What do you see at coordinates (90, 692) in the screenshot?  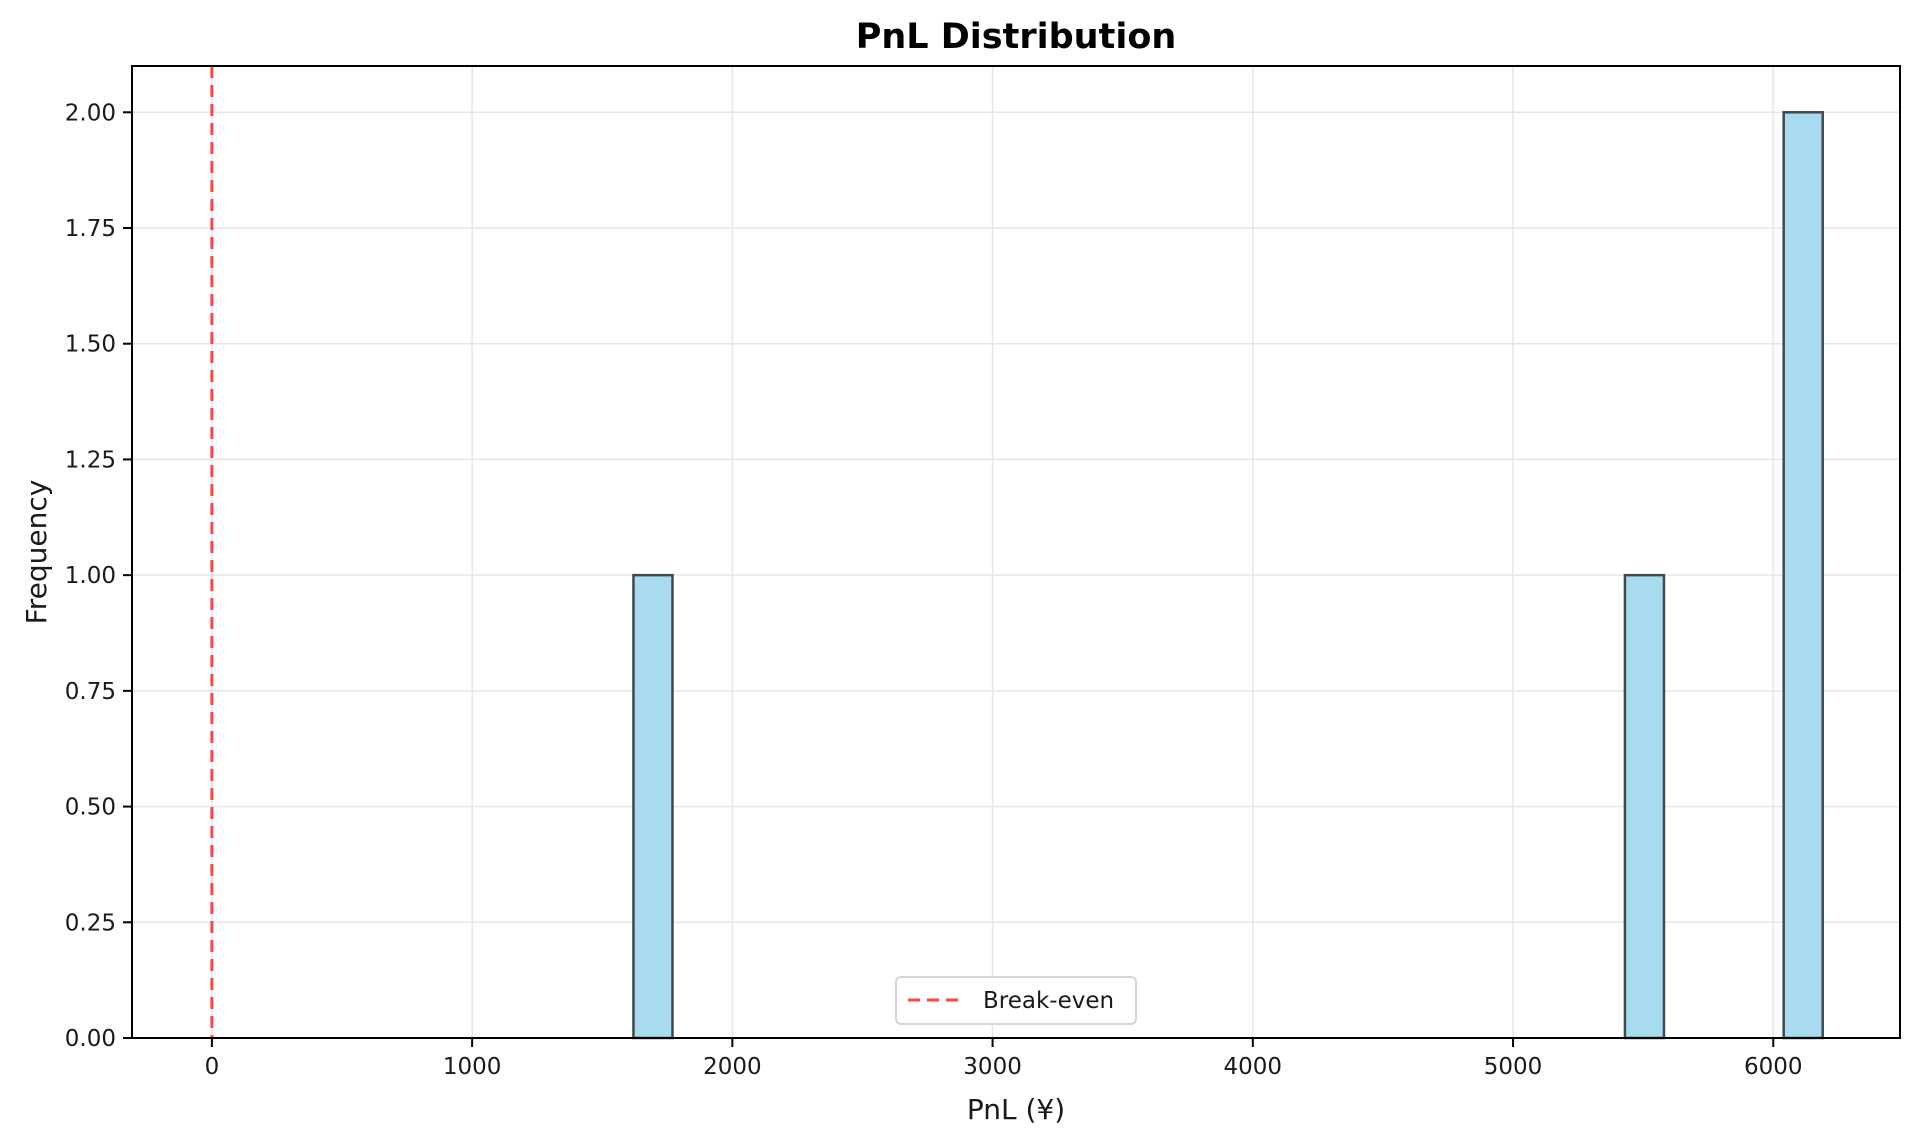 I see `y-tick-label: 0.75` at bounding box center [90, 692].